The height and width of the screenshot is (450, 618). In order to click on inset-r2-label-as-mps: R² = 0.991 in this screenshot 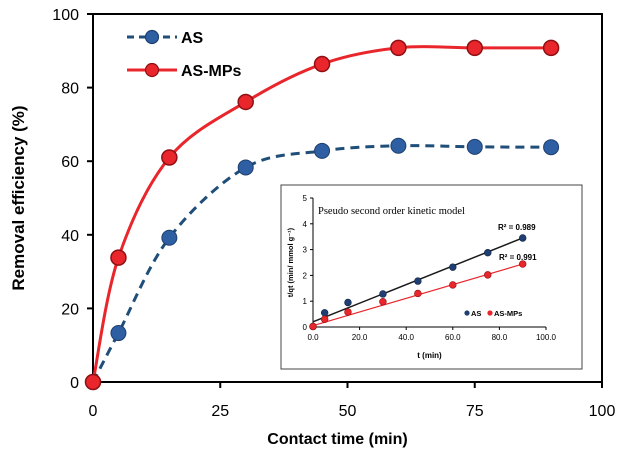, I will do `click(518, 257)`.